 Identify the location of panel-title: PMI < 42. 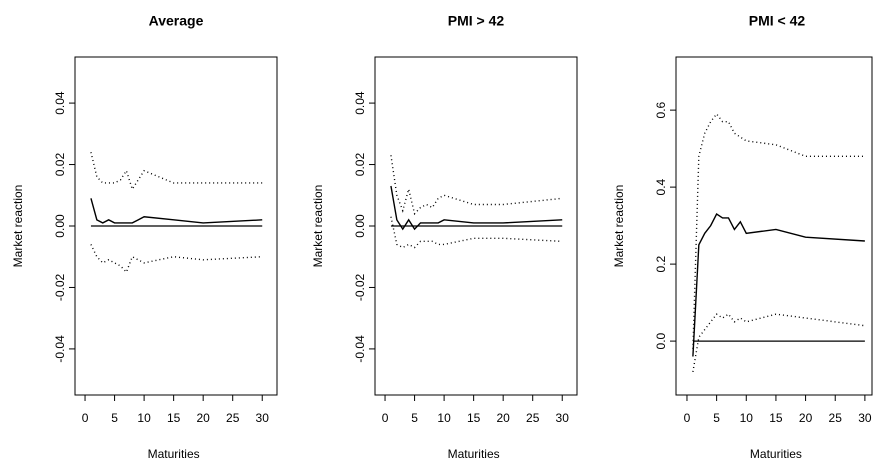
(777, 21).